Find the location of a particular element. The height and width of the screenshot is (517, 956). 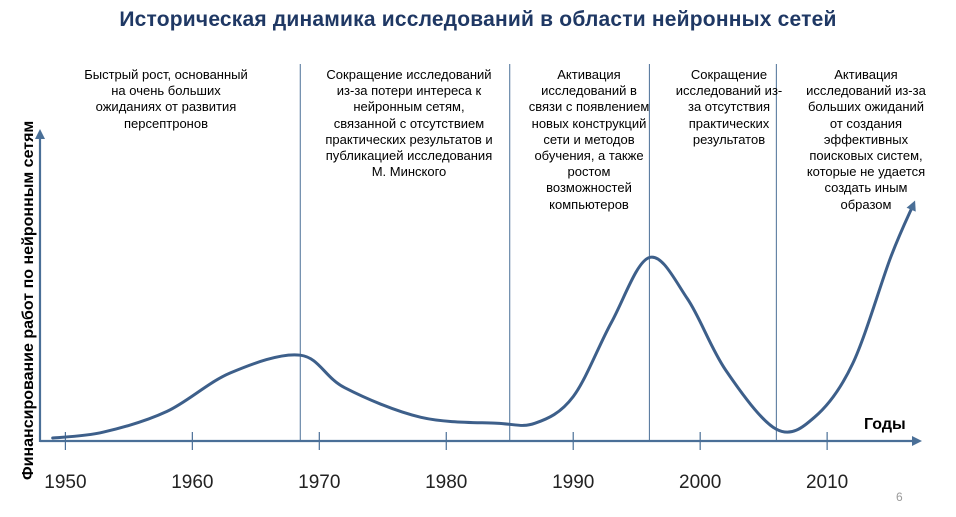

x-tick-label-1960: 1960 is located at coordinates (192, 482).